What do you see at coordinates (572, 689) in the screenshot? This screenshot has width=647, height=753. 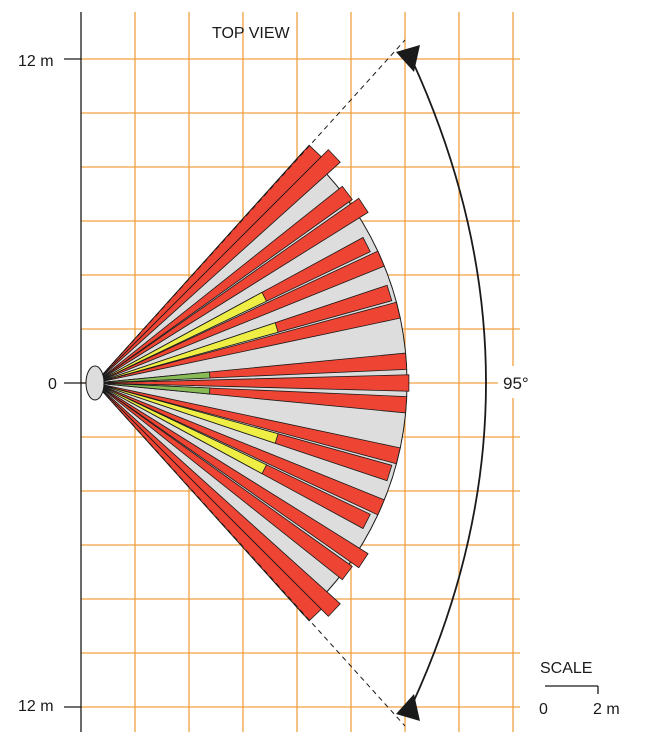 I see `scale-bar` at bounding box center [572, 689].